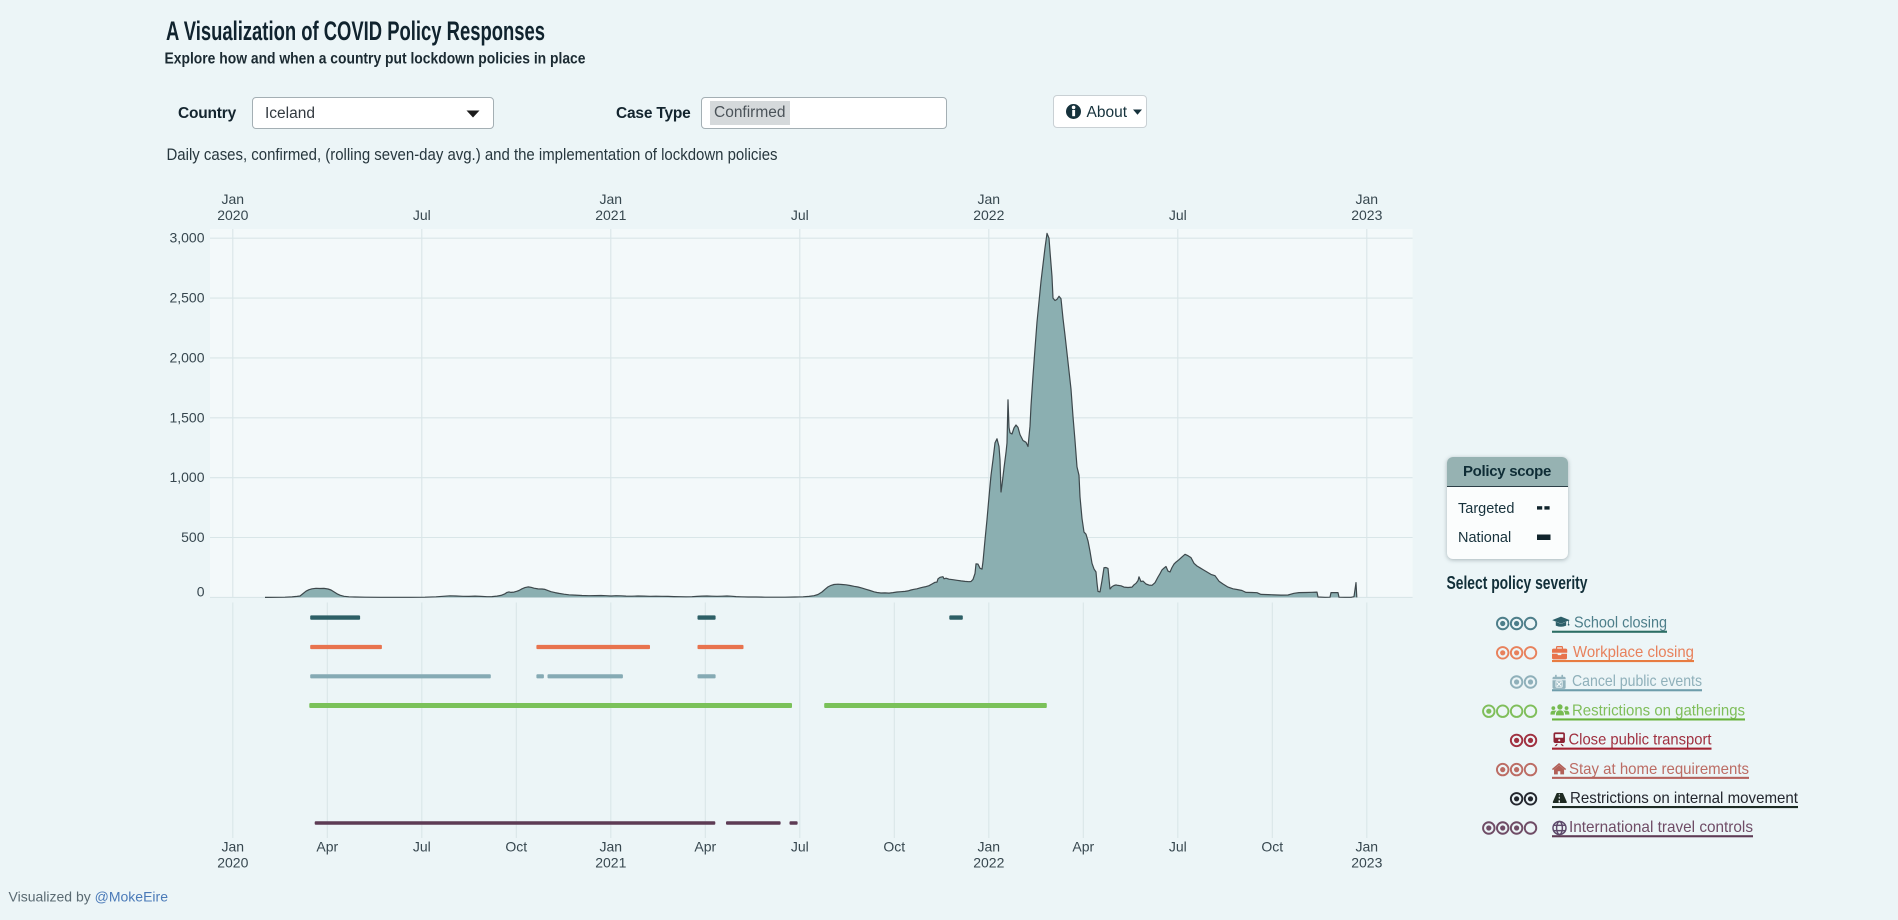 This screenshot has width=1898, height=920. What do you see at coordinates (186, 477) in the screenshot?
I see `svg-text: 1,000` at bounding box center [186, 477].